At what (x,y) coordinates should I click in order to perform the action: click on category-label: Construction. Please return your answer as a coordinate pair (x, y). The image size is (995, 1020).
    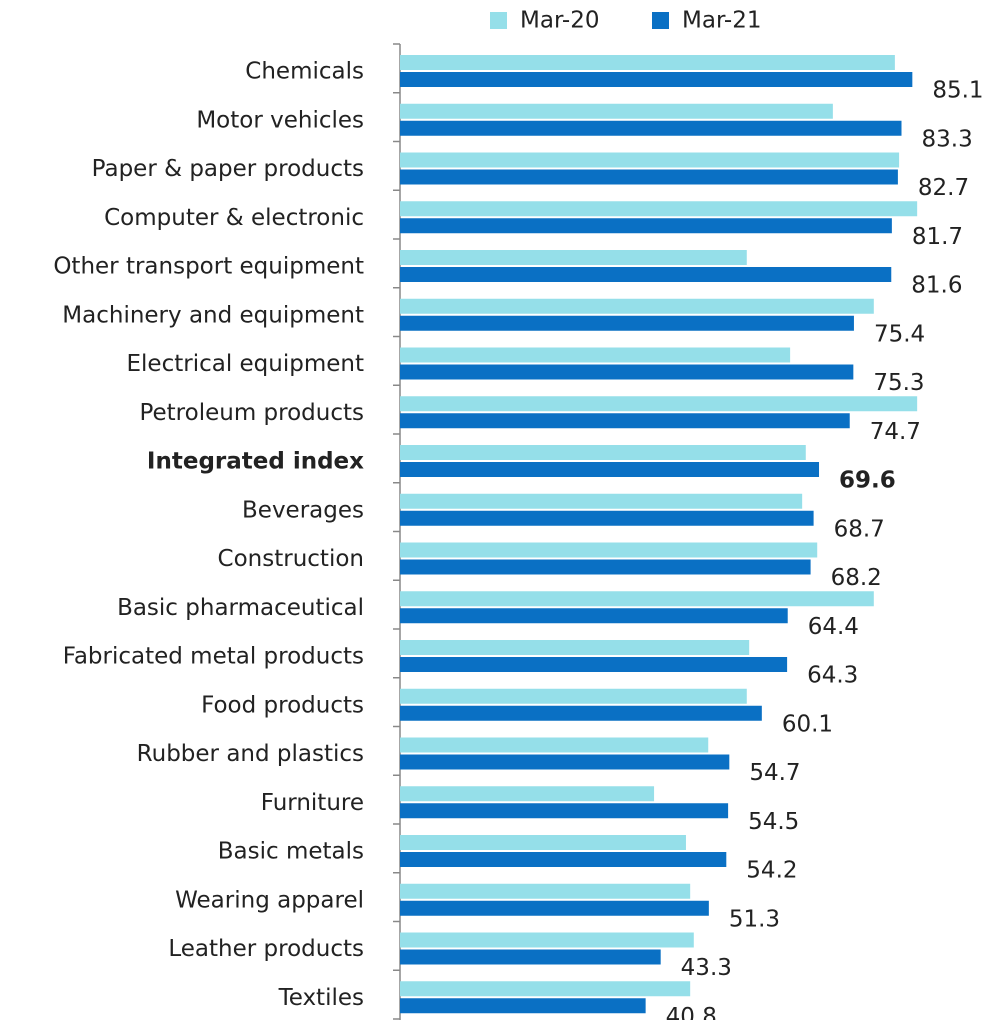
    Looking at the image, I should click on (291, 559).